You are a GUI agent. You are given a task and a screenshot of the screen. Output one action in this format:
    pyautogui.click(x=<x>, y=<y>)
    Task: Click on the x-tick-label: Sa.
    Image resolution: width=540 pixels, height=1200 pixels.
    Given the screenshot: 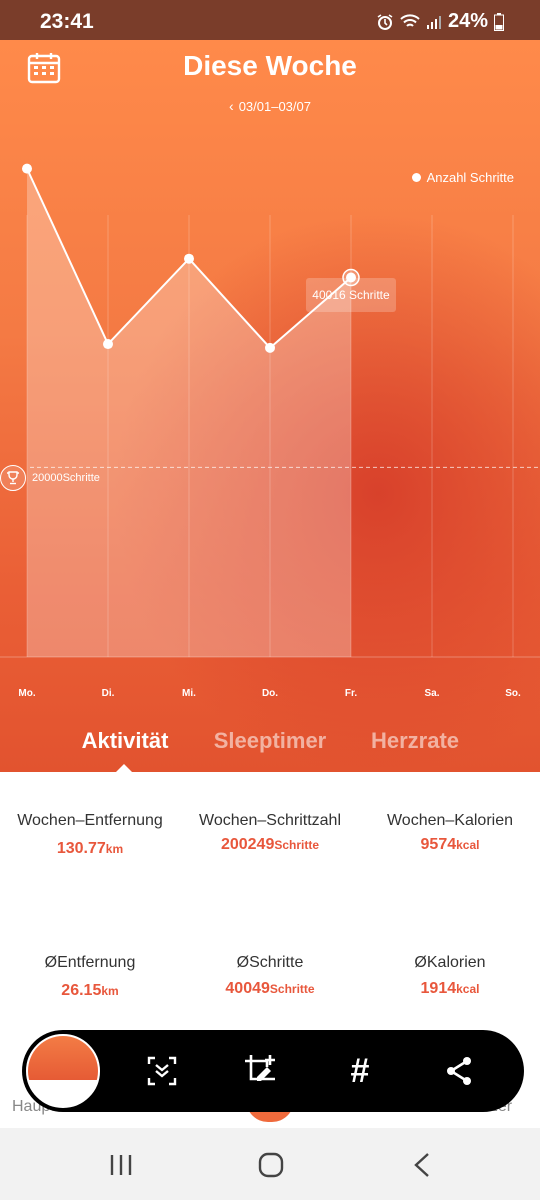 What is the action you would take?
    pyautogui.click(x=432, y=693)
    